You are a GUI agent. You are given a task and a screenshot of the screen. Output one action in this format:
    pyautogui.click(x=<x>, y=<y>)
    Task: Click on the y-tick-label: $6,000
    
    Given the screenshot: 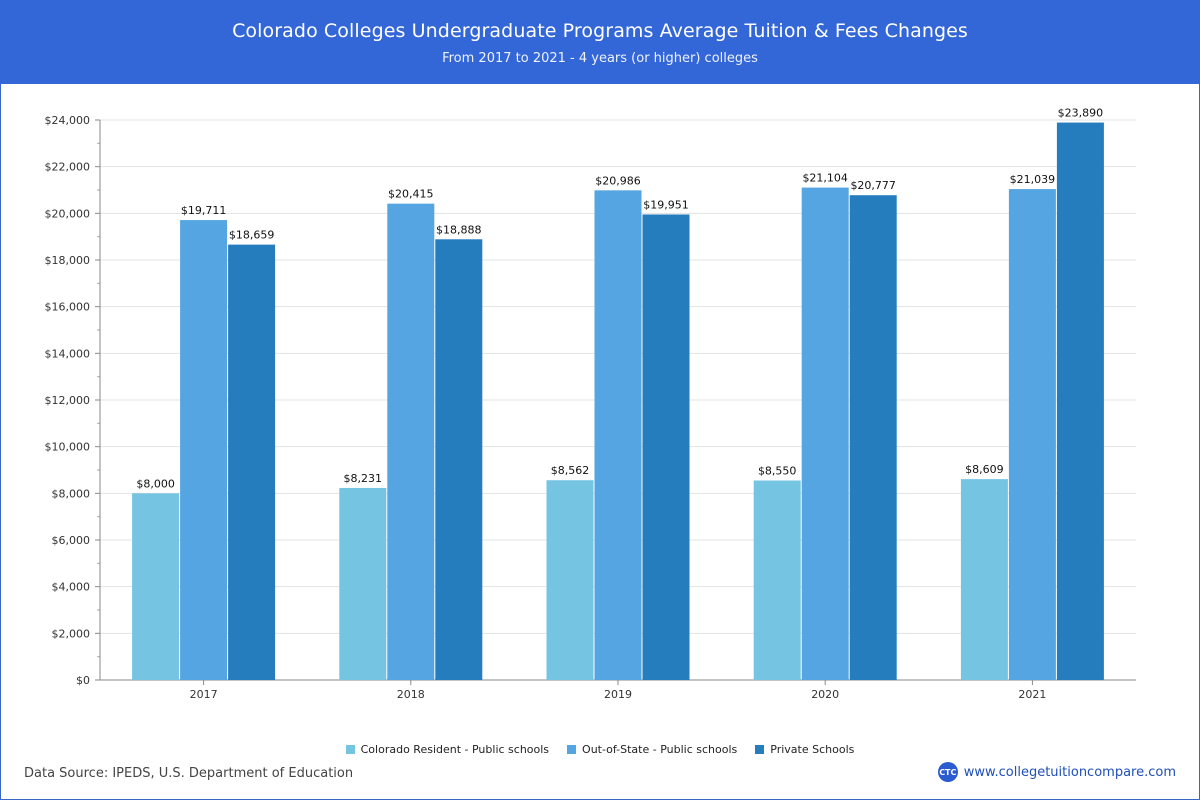 What is the action you would take?
    pyautogui.click(x=71, y=540)
    